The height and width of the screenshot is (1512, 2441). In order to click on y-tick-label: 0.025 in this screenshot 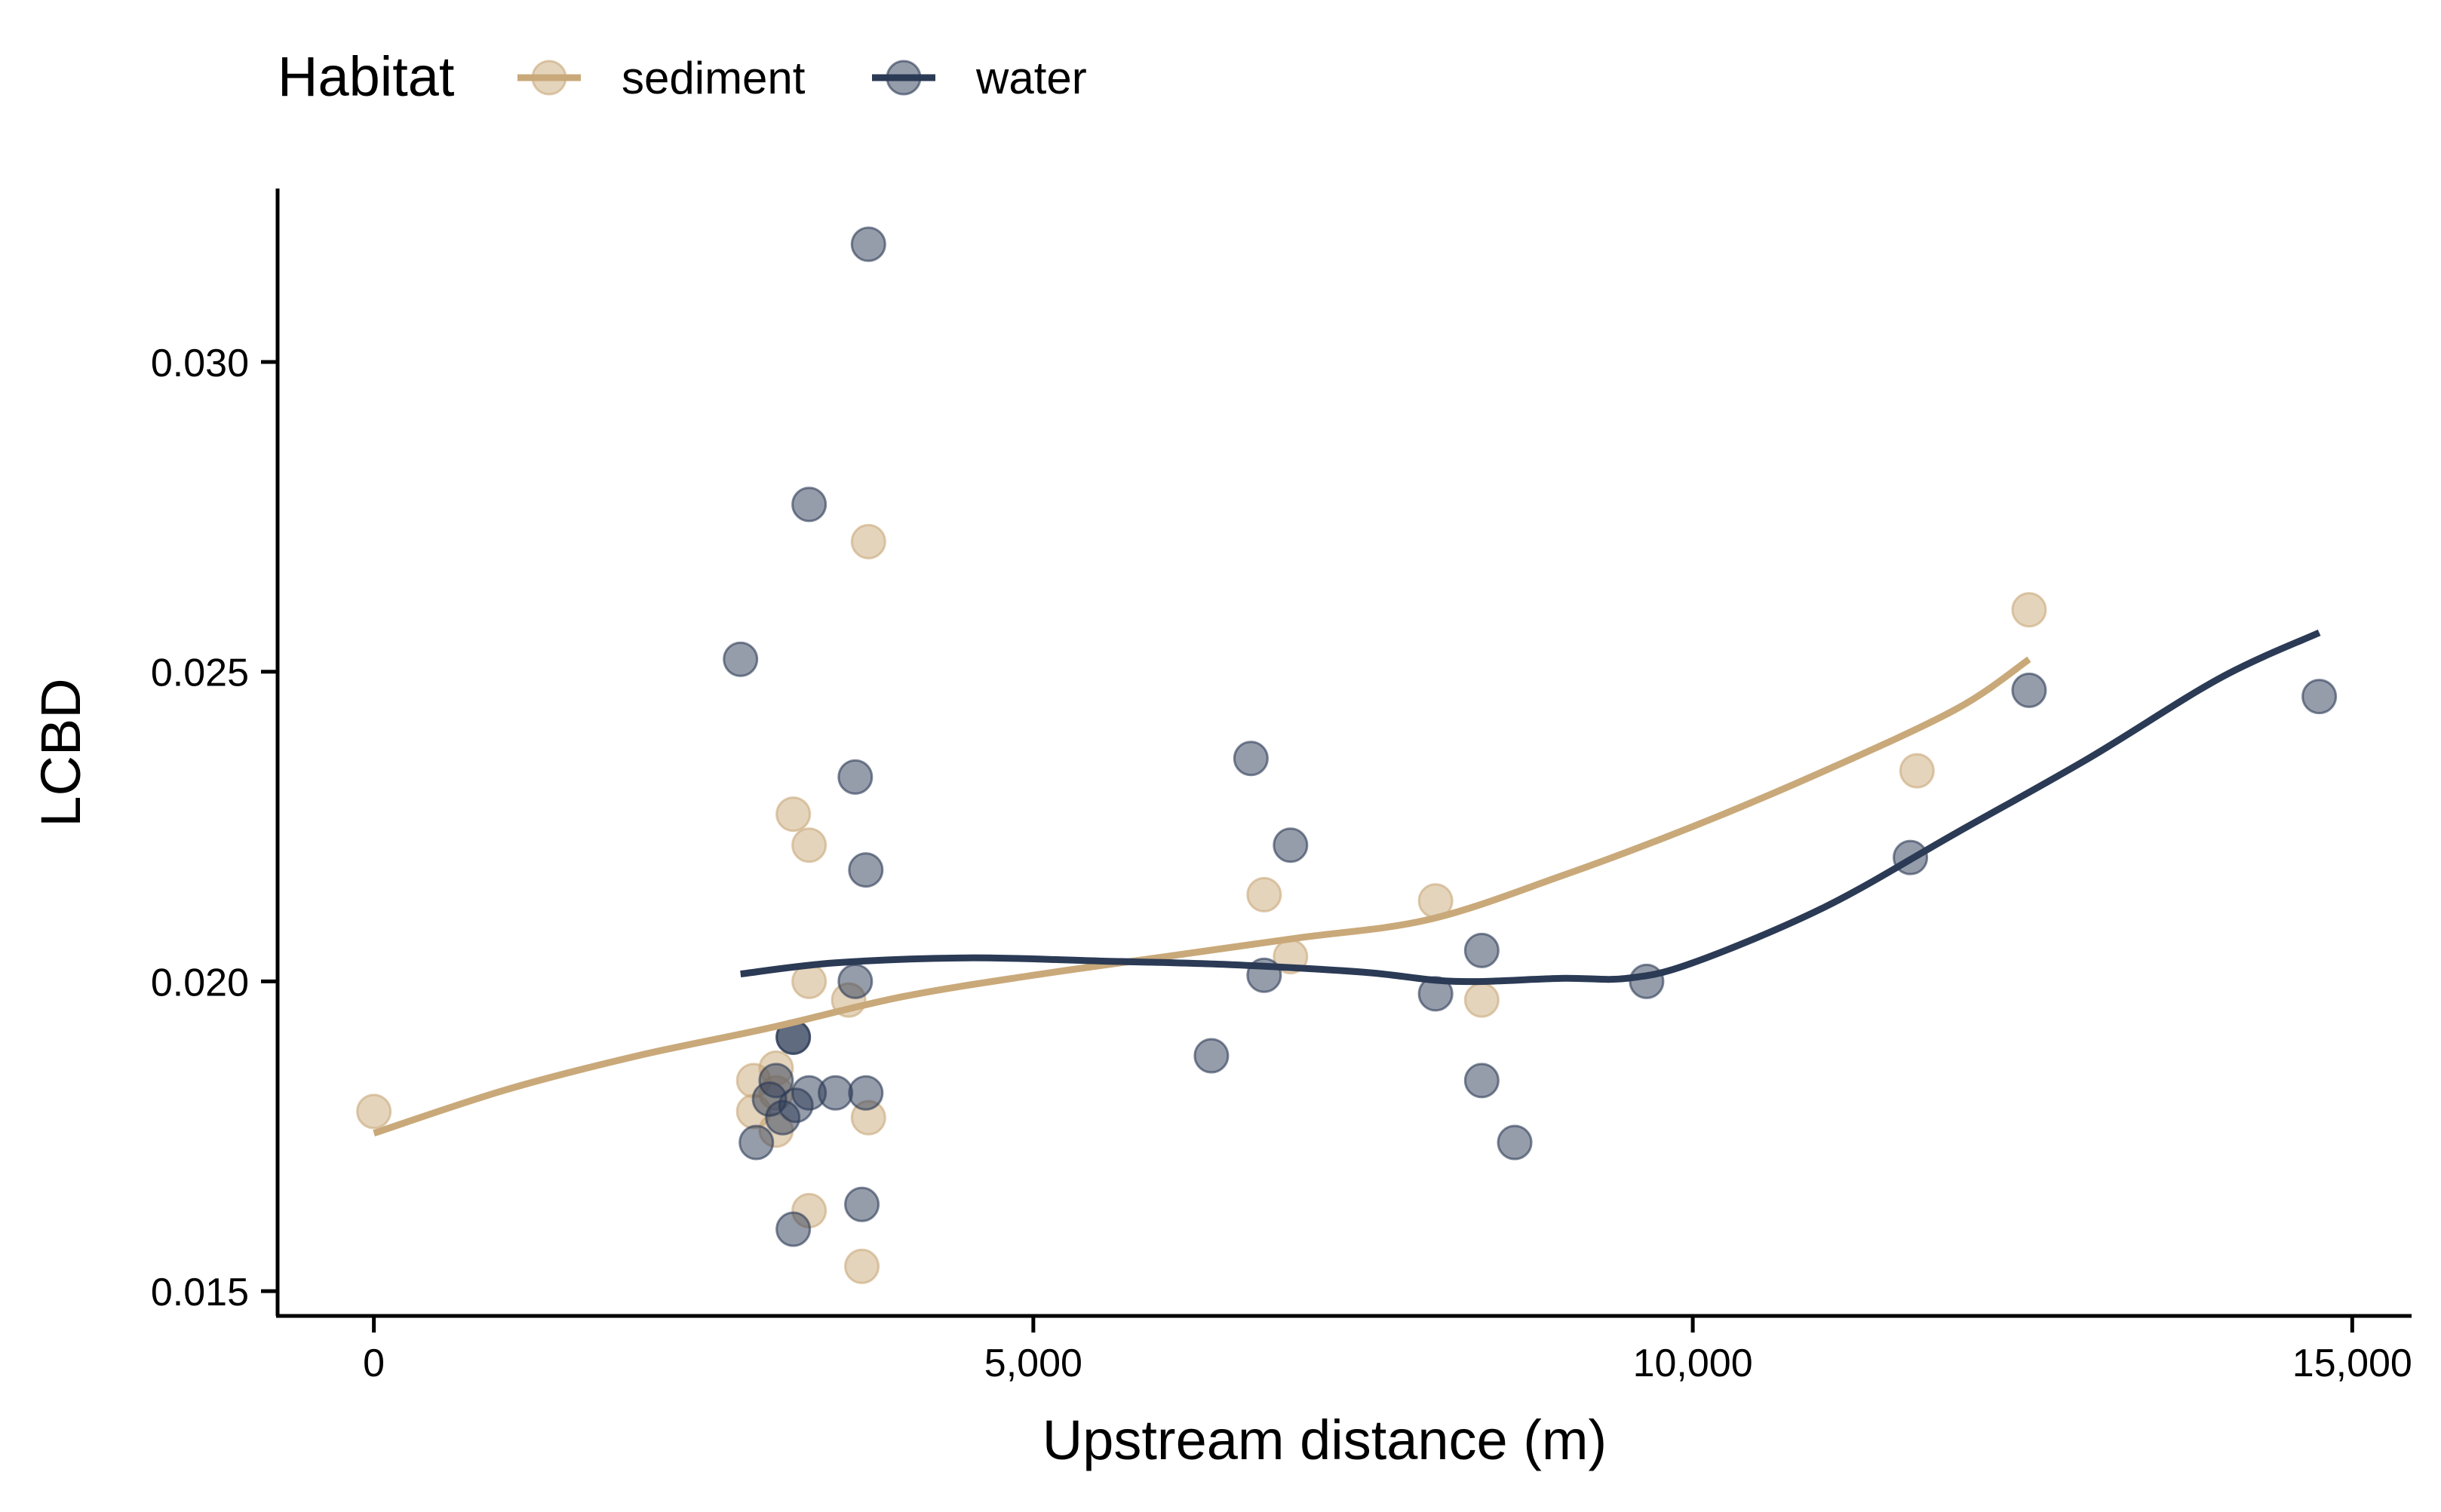, I will do `click(200, 673)`.